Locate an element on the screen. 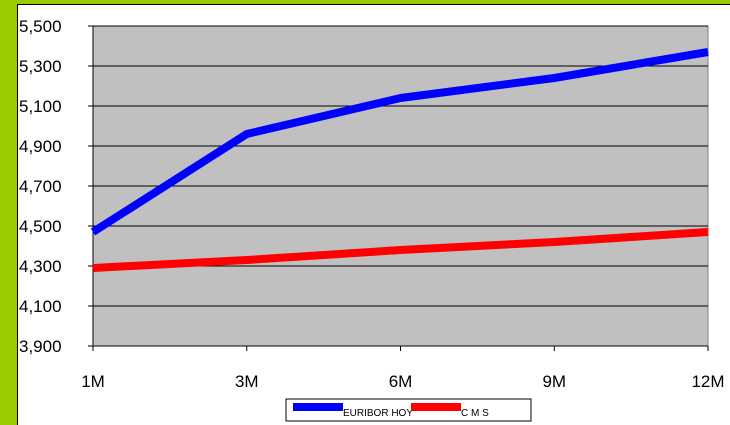  y-tick-label: 4,500 is located at coordinates (40, 226).